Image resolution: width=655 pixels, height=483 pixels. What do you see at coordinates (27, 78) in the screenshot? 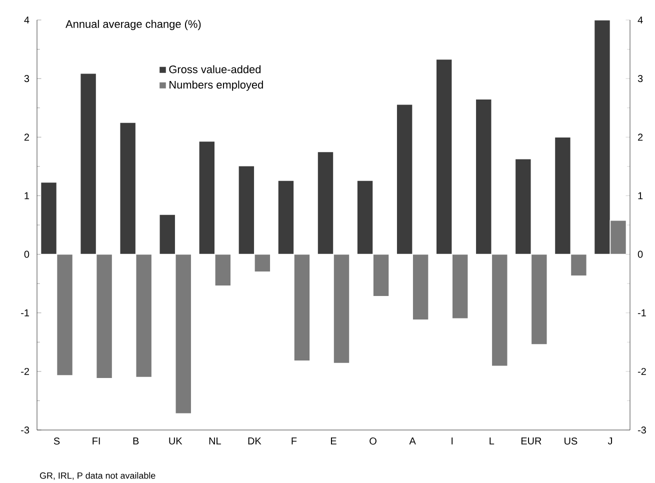
I see `y-tick-label: 3` at bounding box center [27, 78].